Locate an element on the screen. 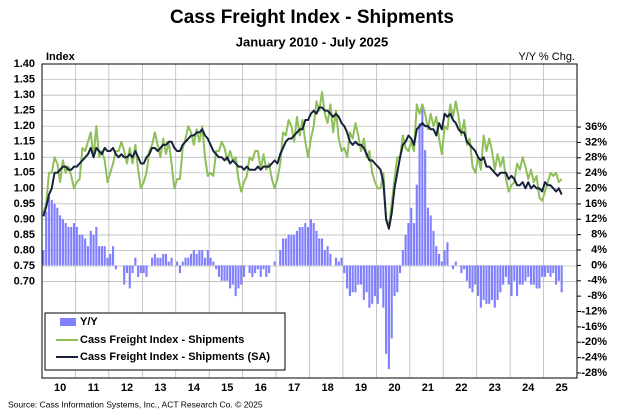  y2-tick-label: -16% is located at coordinates (594, 327).